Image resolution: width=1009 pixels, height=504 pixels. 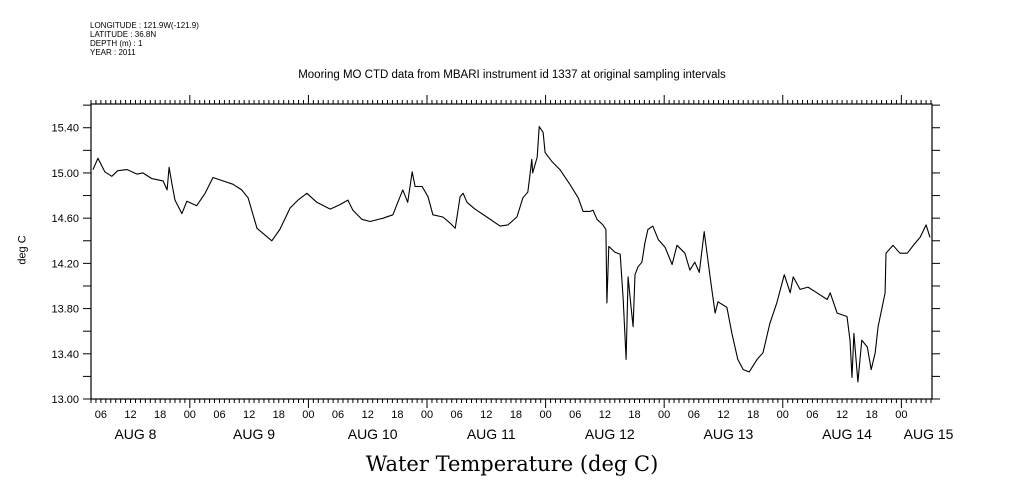 I want to click on x-day-label: AUG 8, so click(x=135, y=434).